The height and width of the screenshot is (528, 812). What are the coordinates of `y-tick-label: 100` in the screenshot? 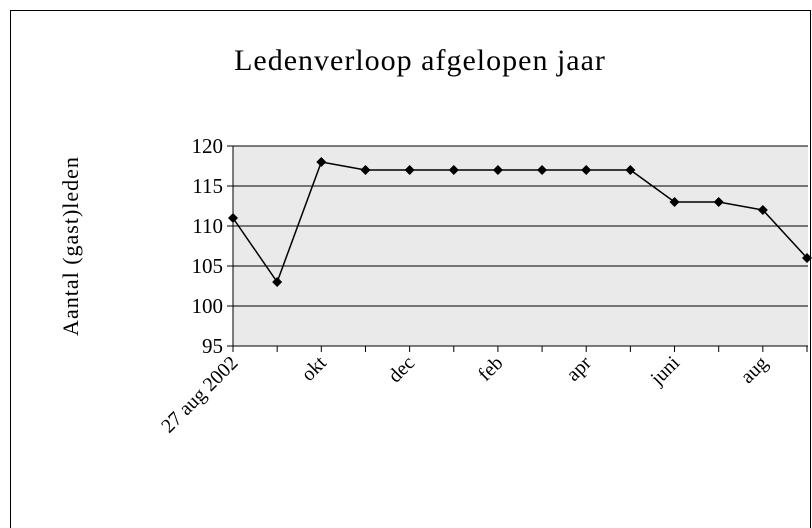 It's located at (208, 306).